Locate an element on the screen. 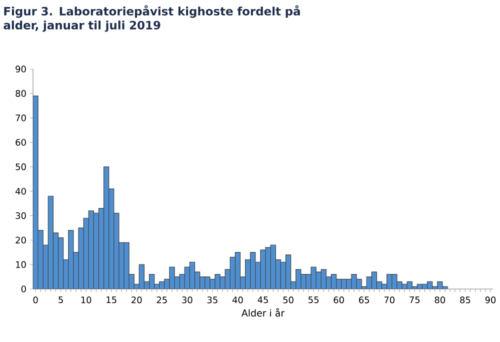 Image resolution: width=500 pixels, height=342 pixels. x-tick-label: 65 is located at coordinates (364, 300).